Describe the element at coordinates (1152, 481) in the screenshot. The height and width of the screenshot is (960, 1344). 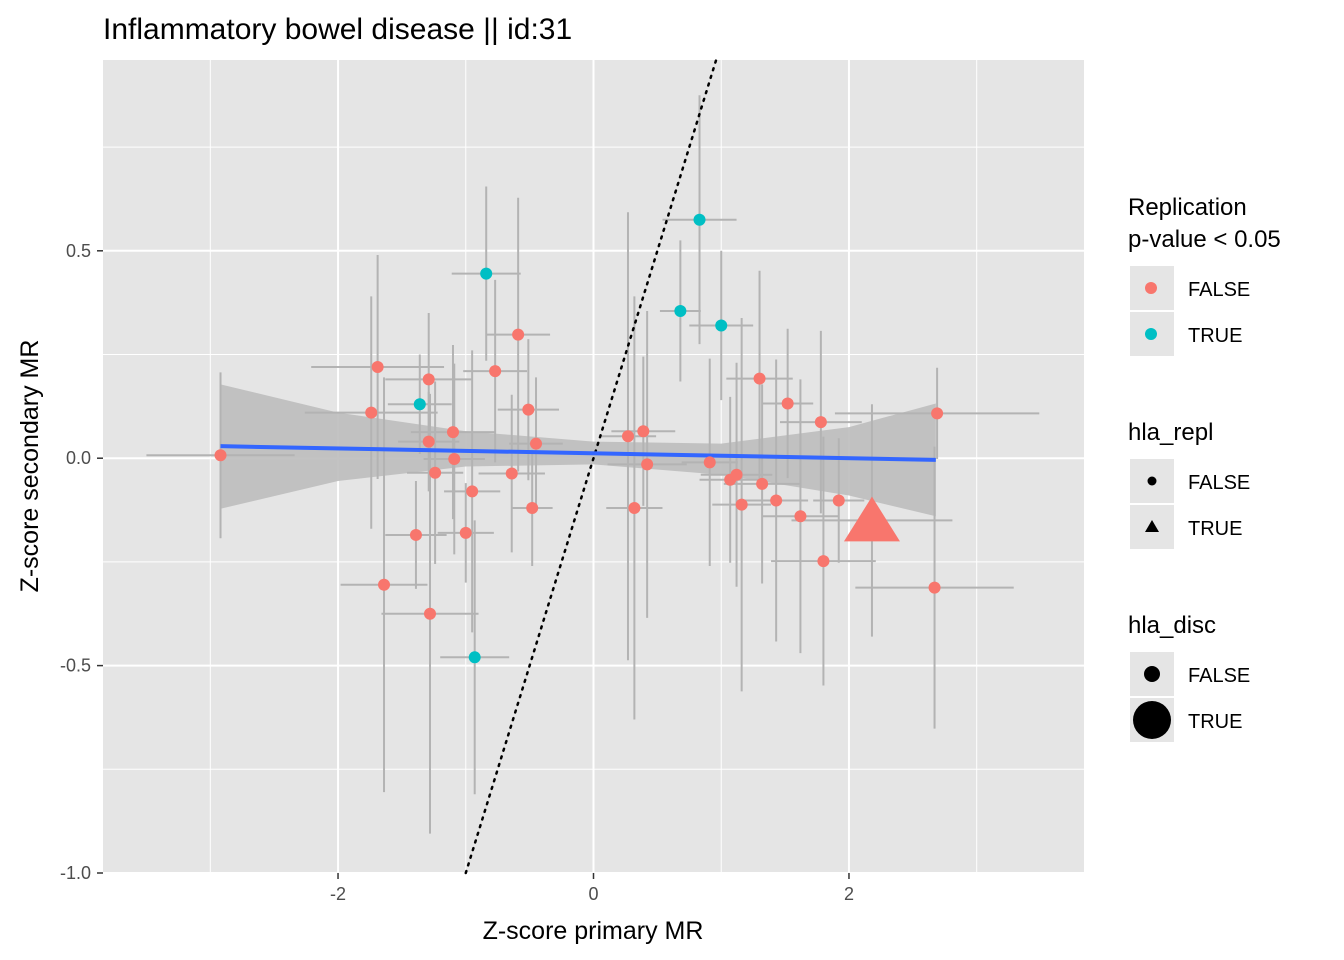
I see `legend-key-circle-shape` at that location.